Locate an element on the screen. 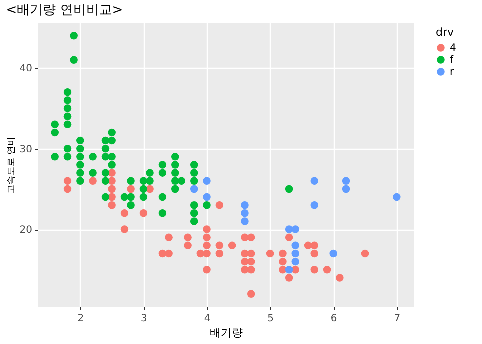 This screenshot has width=482, height=344. y-tick-label: 20 is located at coordinates (26, 230).